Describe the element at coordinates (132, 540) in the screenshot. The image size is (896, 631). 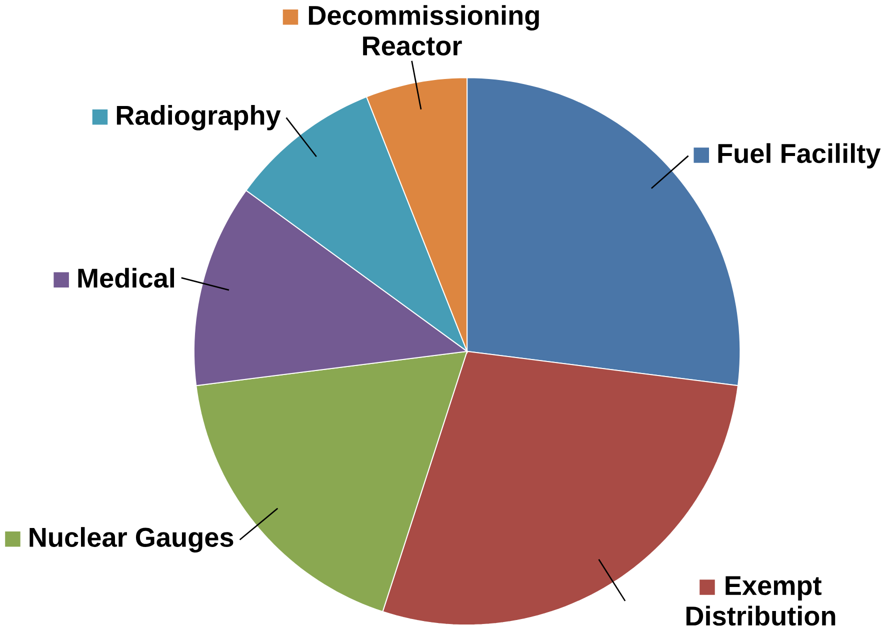
I see `legend-label: Nuclear Gauges` at that location.